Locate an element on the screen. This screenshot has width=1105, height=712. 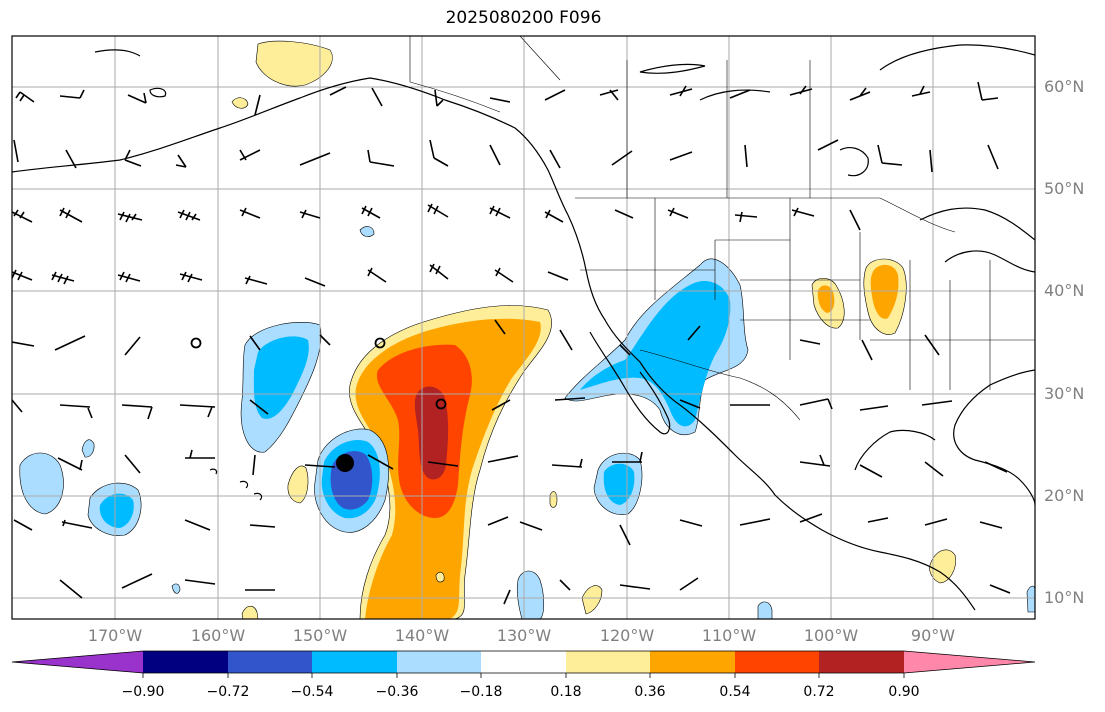
neg-sw-cyan is located at coordinates (116, 510).